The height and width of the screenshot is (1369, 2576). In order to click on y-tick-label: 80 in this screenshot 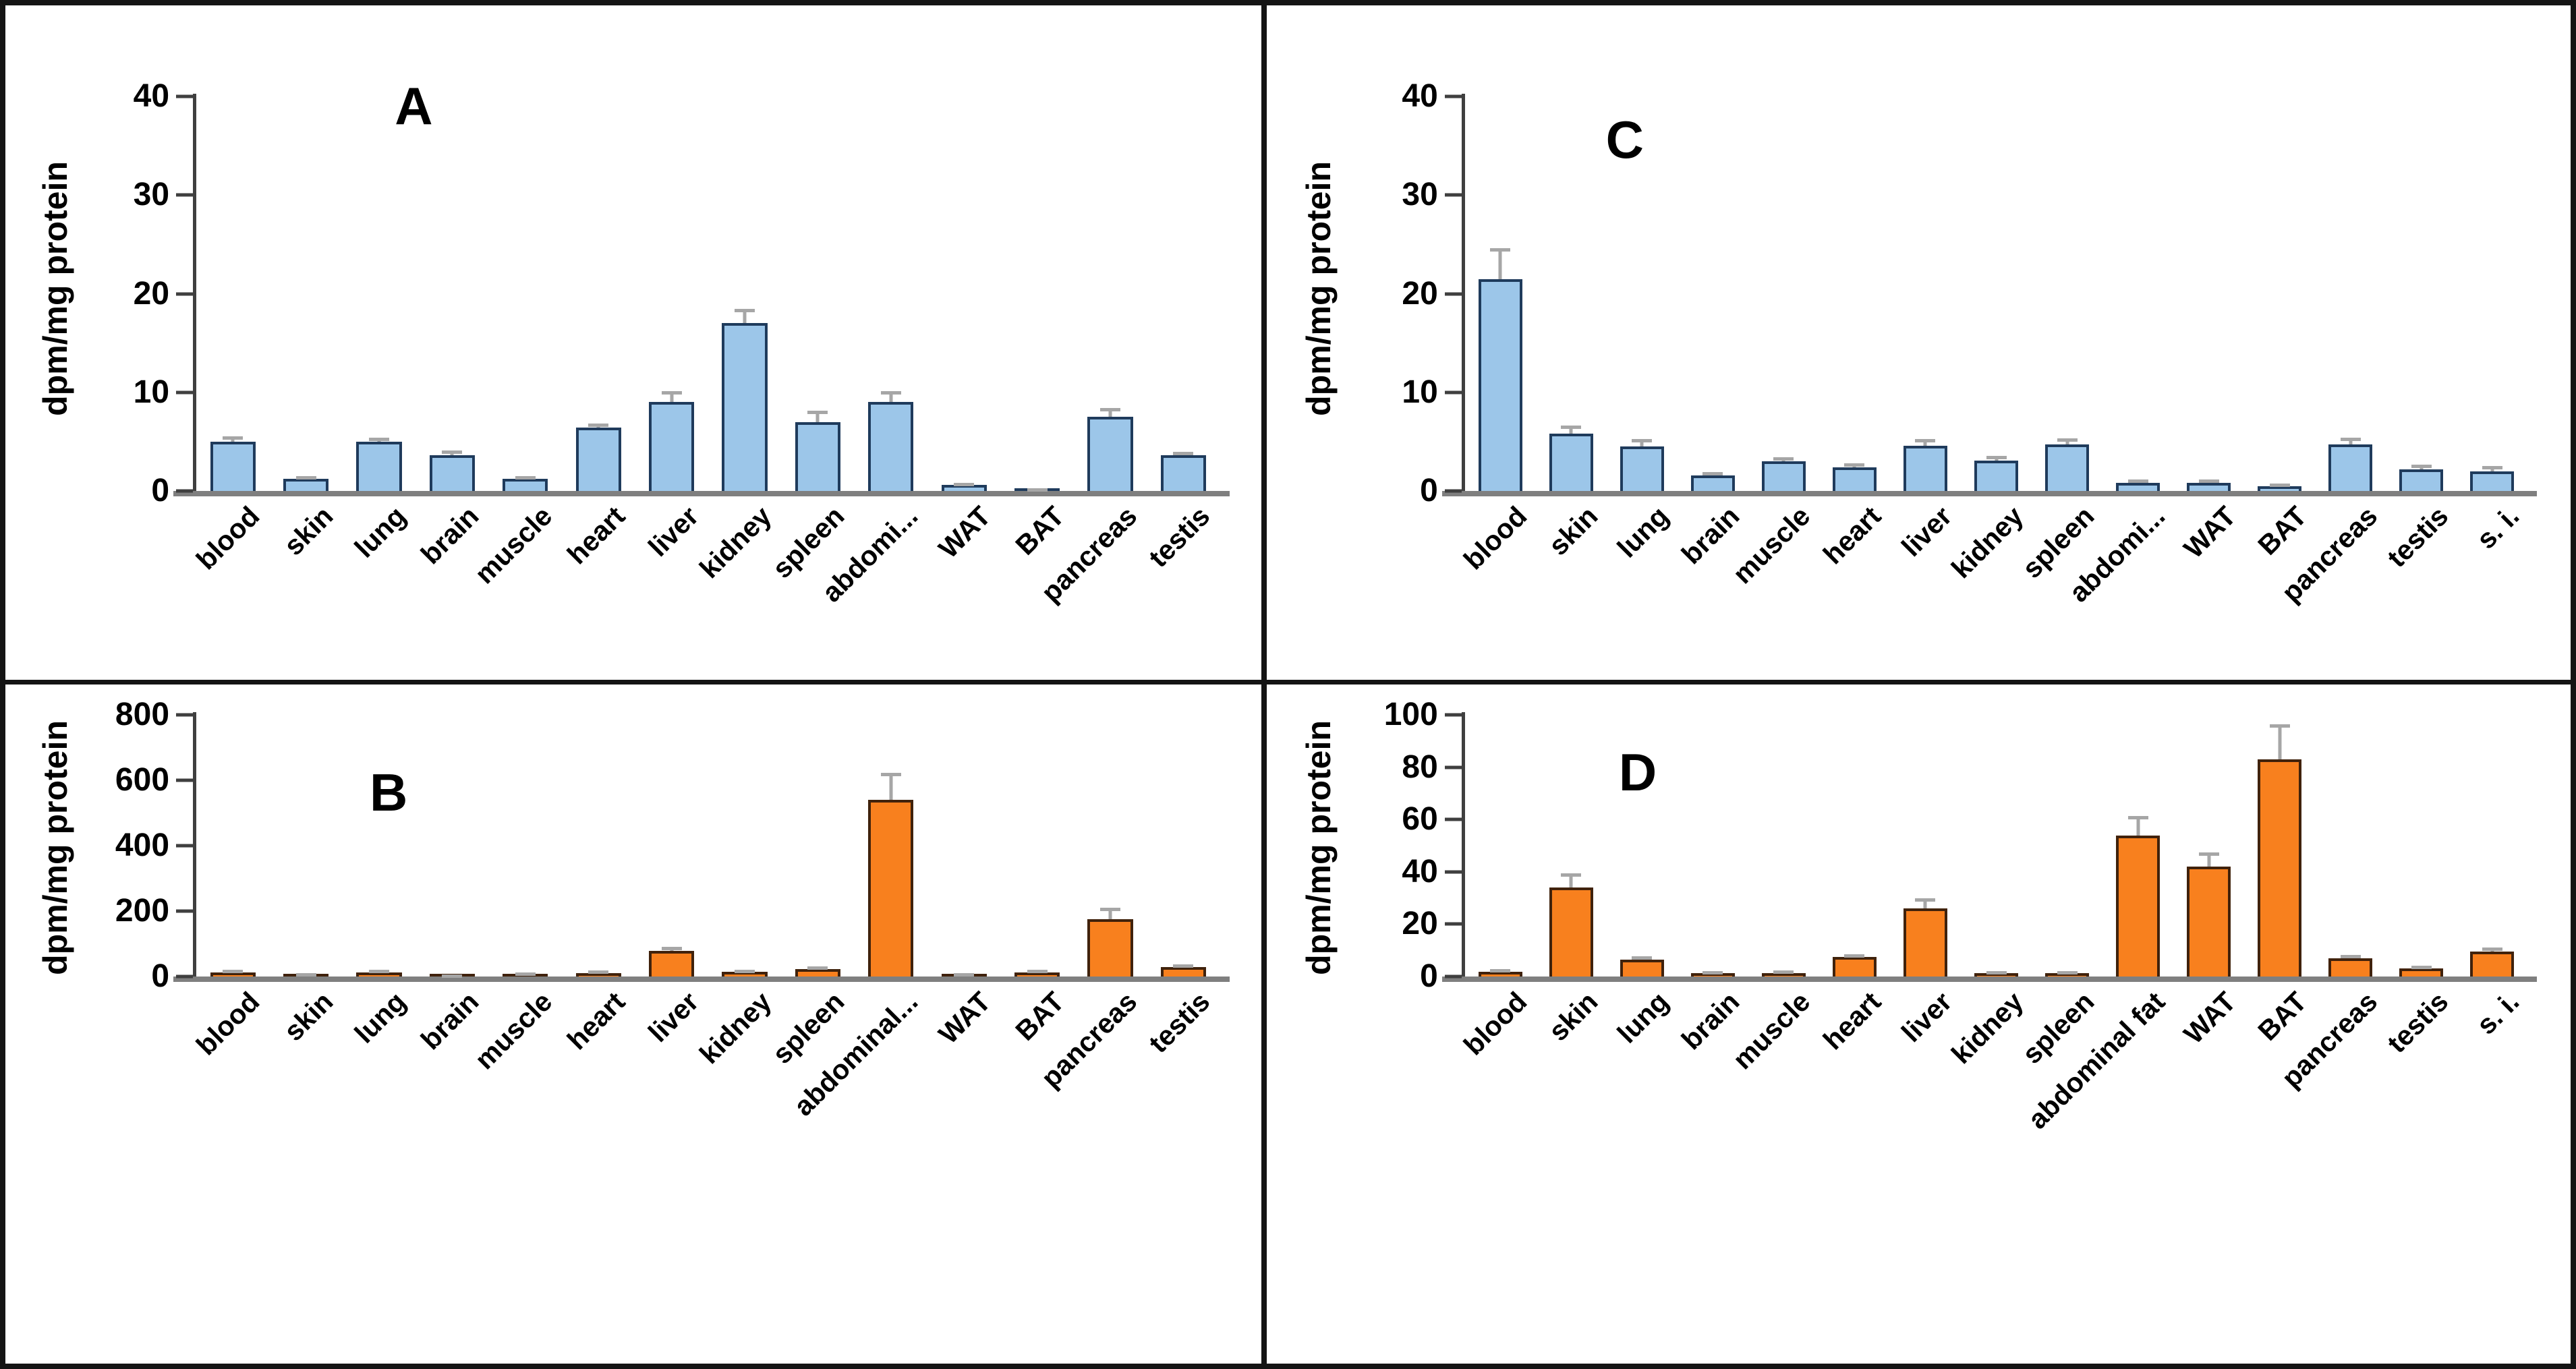, I will do `click(1420, 767)`.